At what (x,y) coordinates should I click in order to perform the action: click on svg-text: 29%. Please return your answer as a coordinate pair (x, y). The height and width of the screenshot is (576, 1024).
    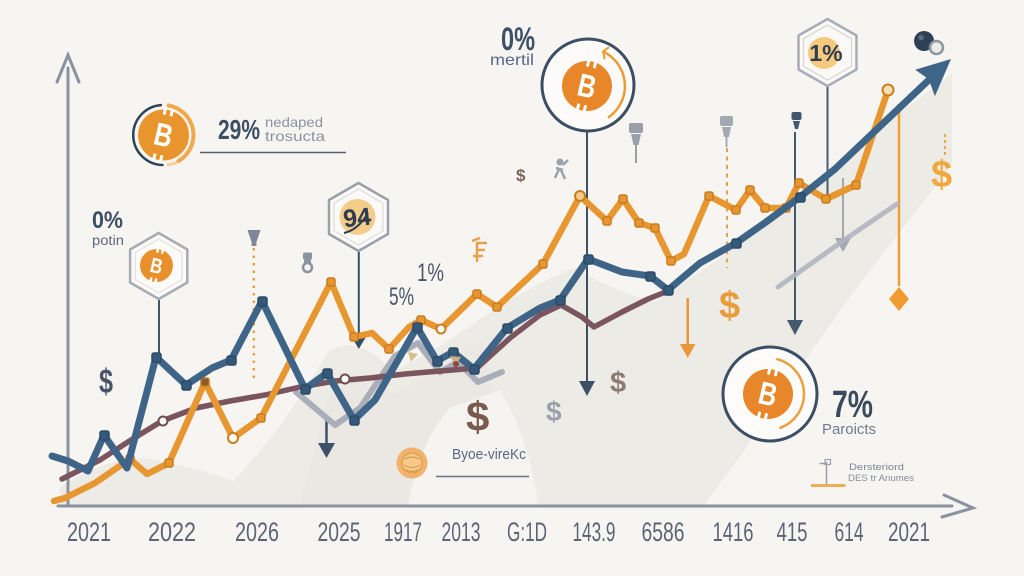
    Looking at the image, I should click on (239, 129).